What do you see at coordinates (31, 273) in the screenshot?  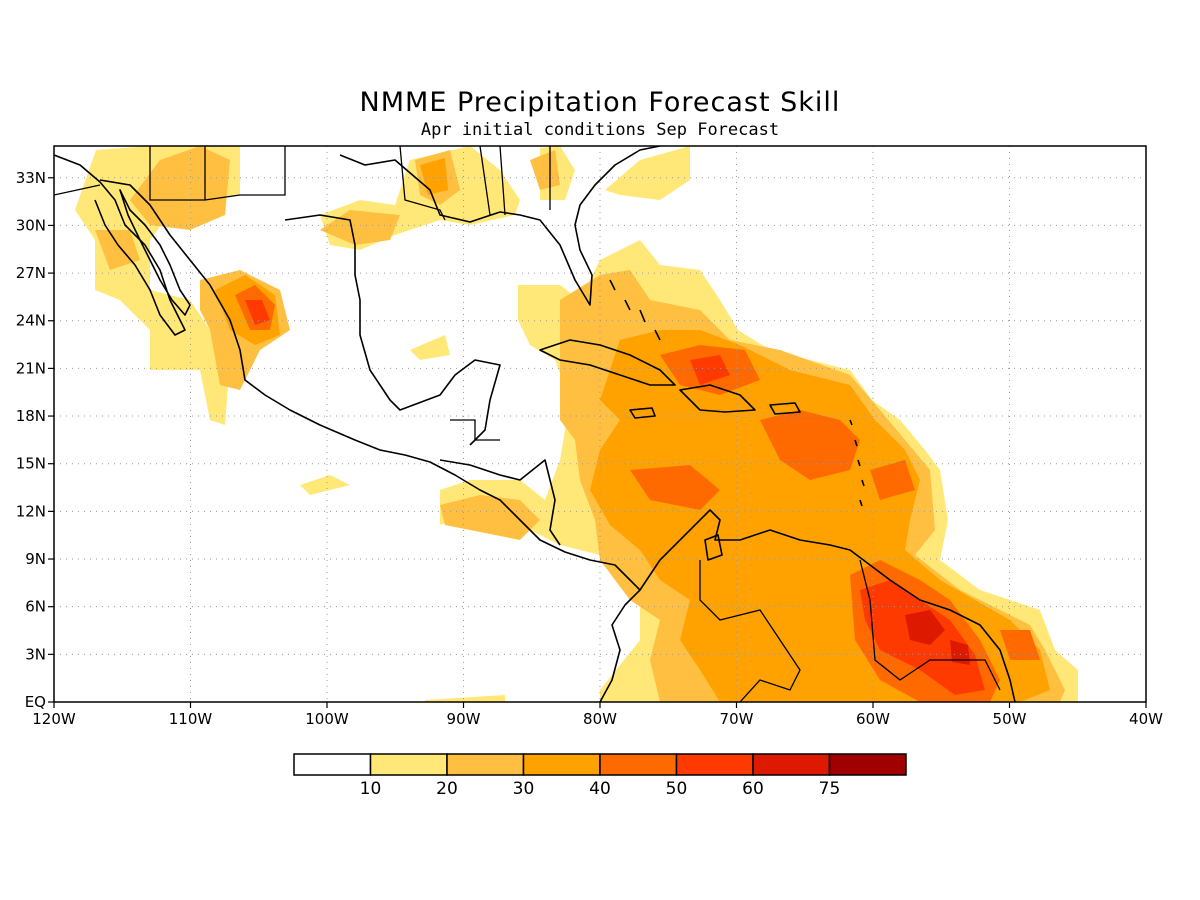 I see `y-tick-label: 27N` at bounding box center [31, 273].